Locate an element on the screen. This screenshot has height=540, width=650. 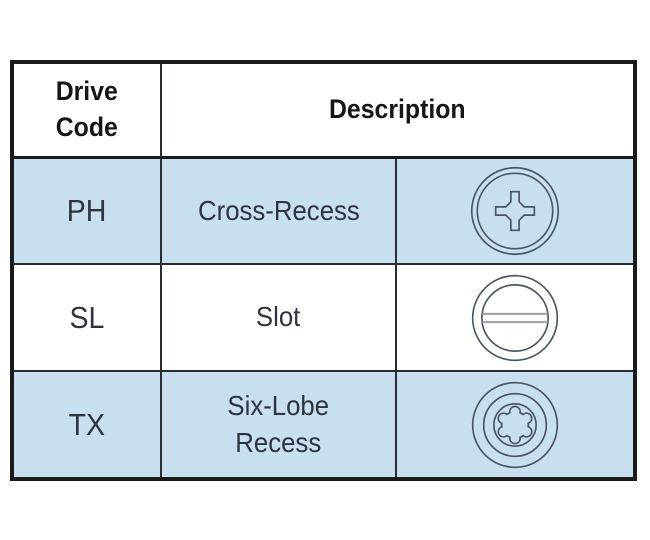
header-cell-drive-code: Drive Code is located at coordinates (88, 111).